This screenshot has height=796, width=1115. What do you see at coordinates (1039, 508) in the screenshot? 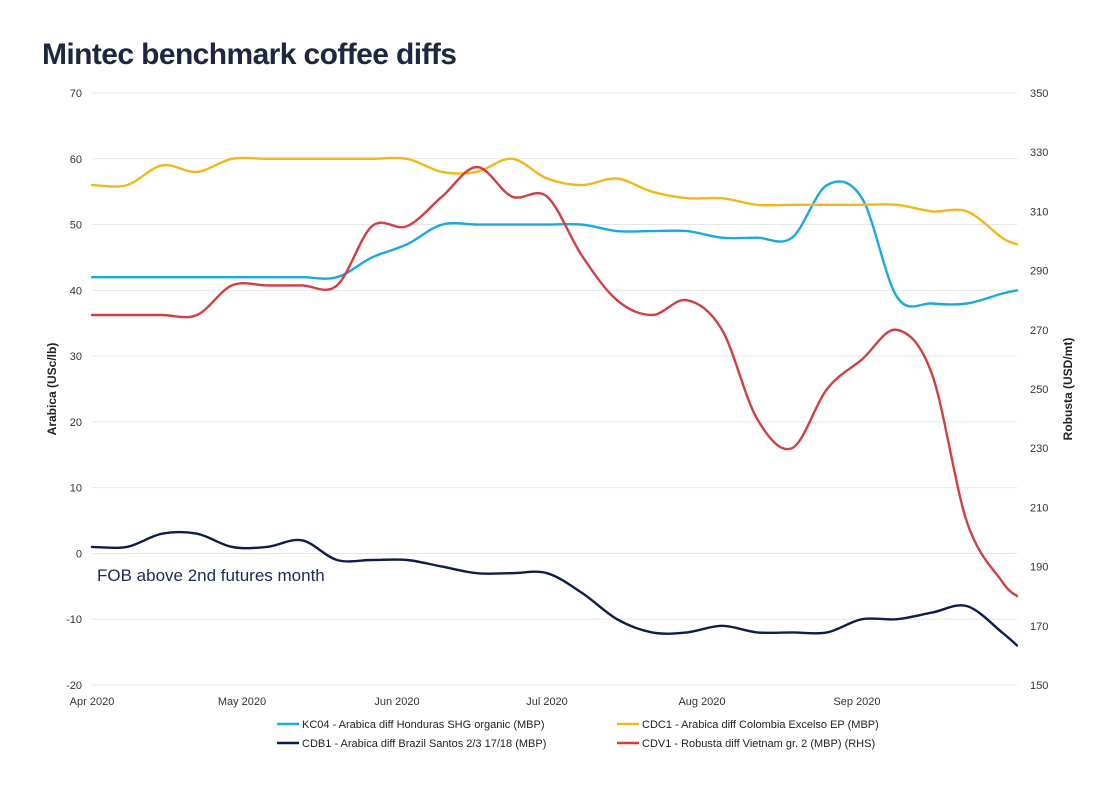
I see `right-tick-label: 210` at bounding box center [1039, 508].